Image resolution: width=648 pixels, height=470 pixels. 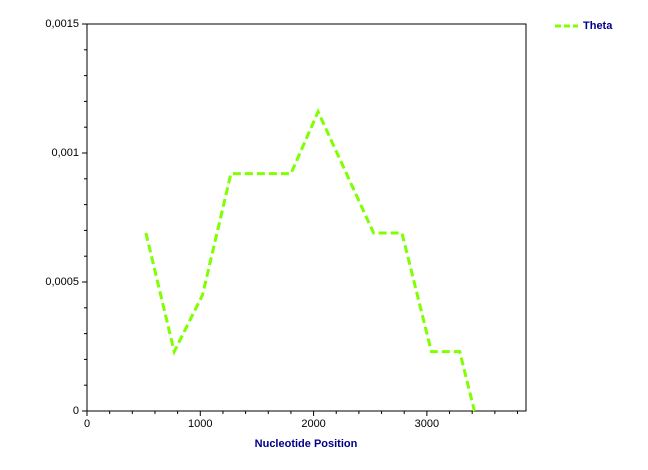 I want to click on legend-label: Theta, so click(x=598, y=26).